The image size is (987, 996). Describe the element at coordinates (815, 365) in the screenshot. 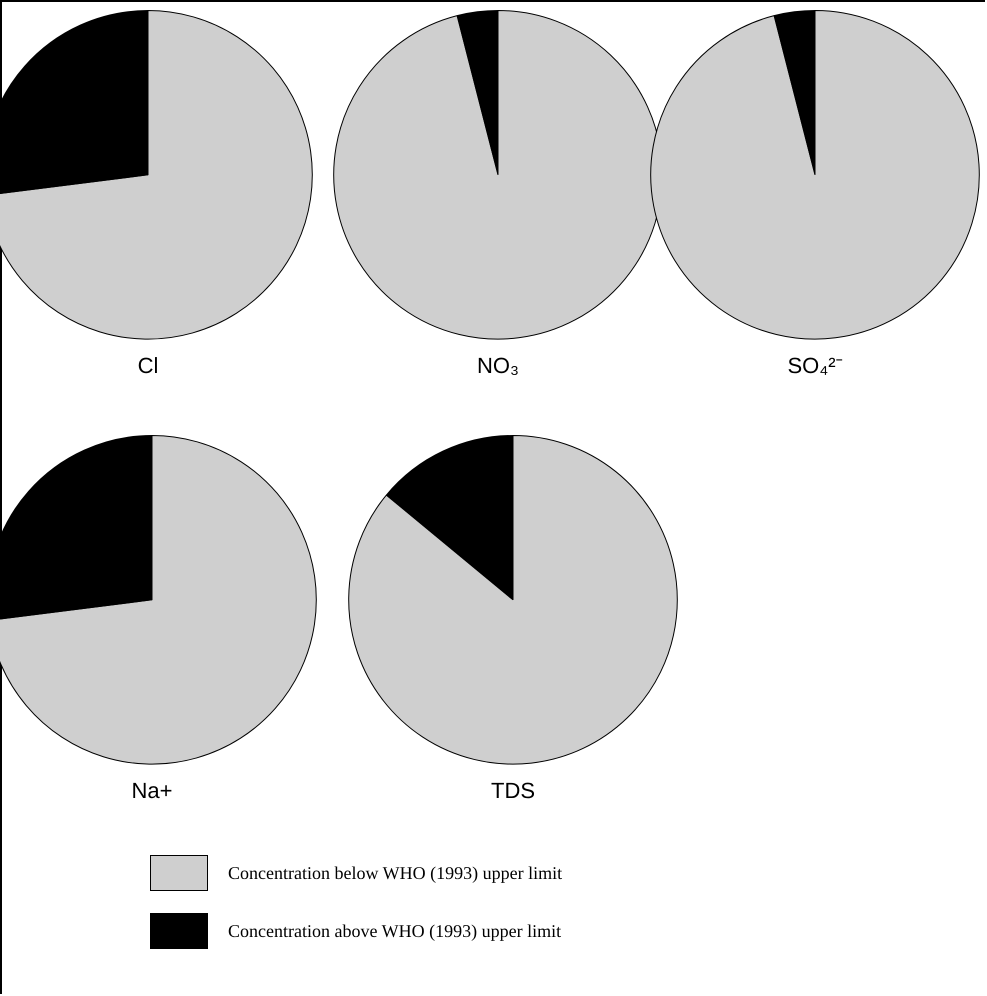

I see `text: SO₄²⁻` at that location.